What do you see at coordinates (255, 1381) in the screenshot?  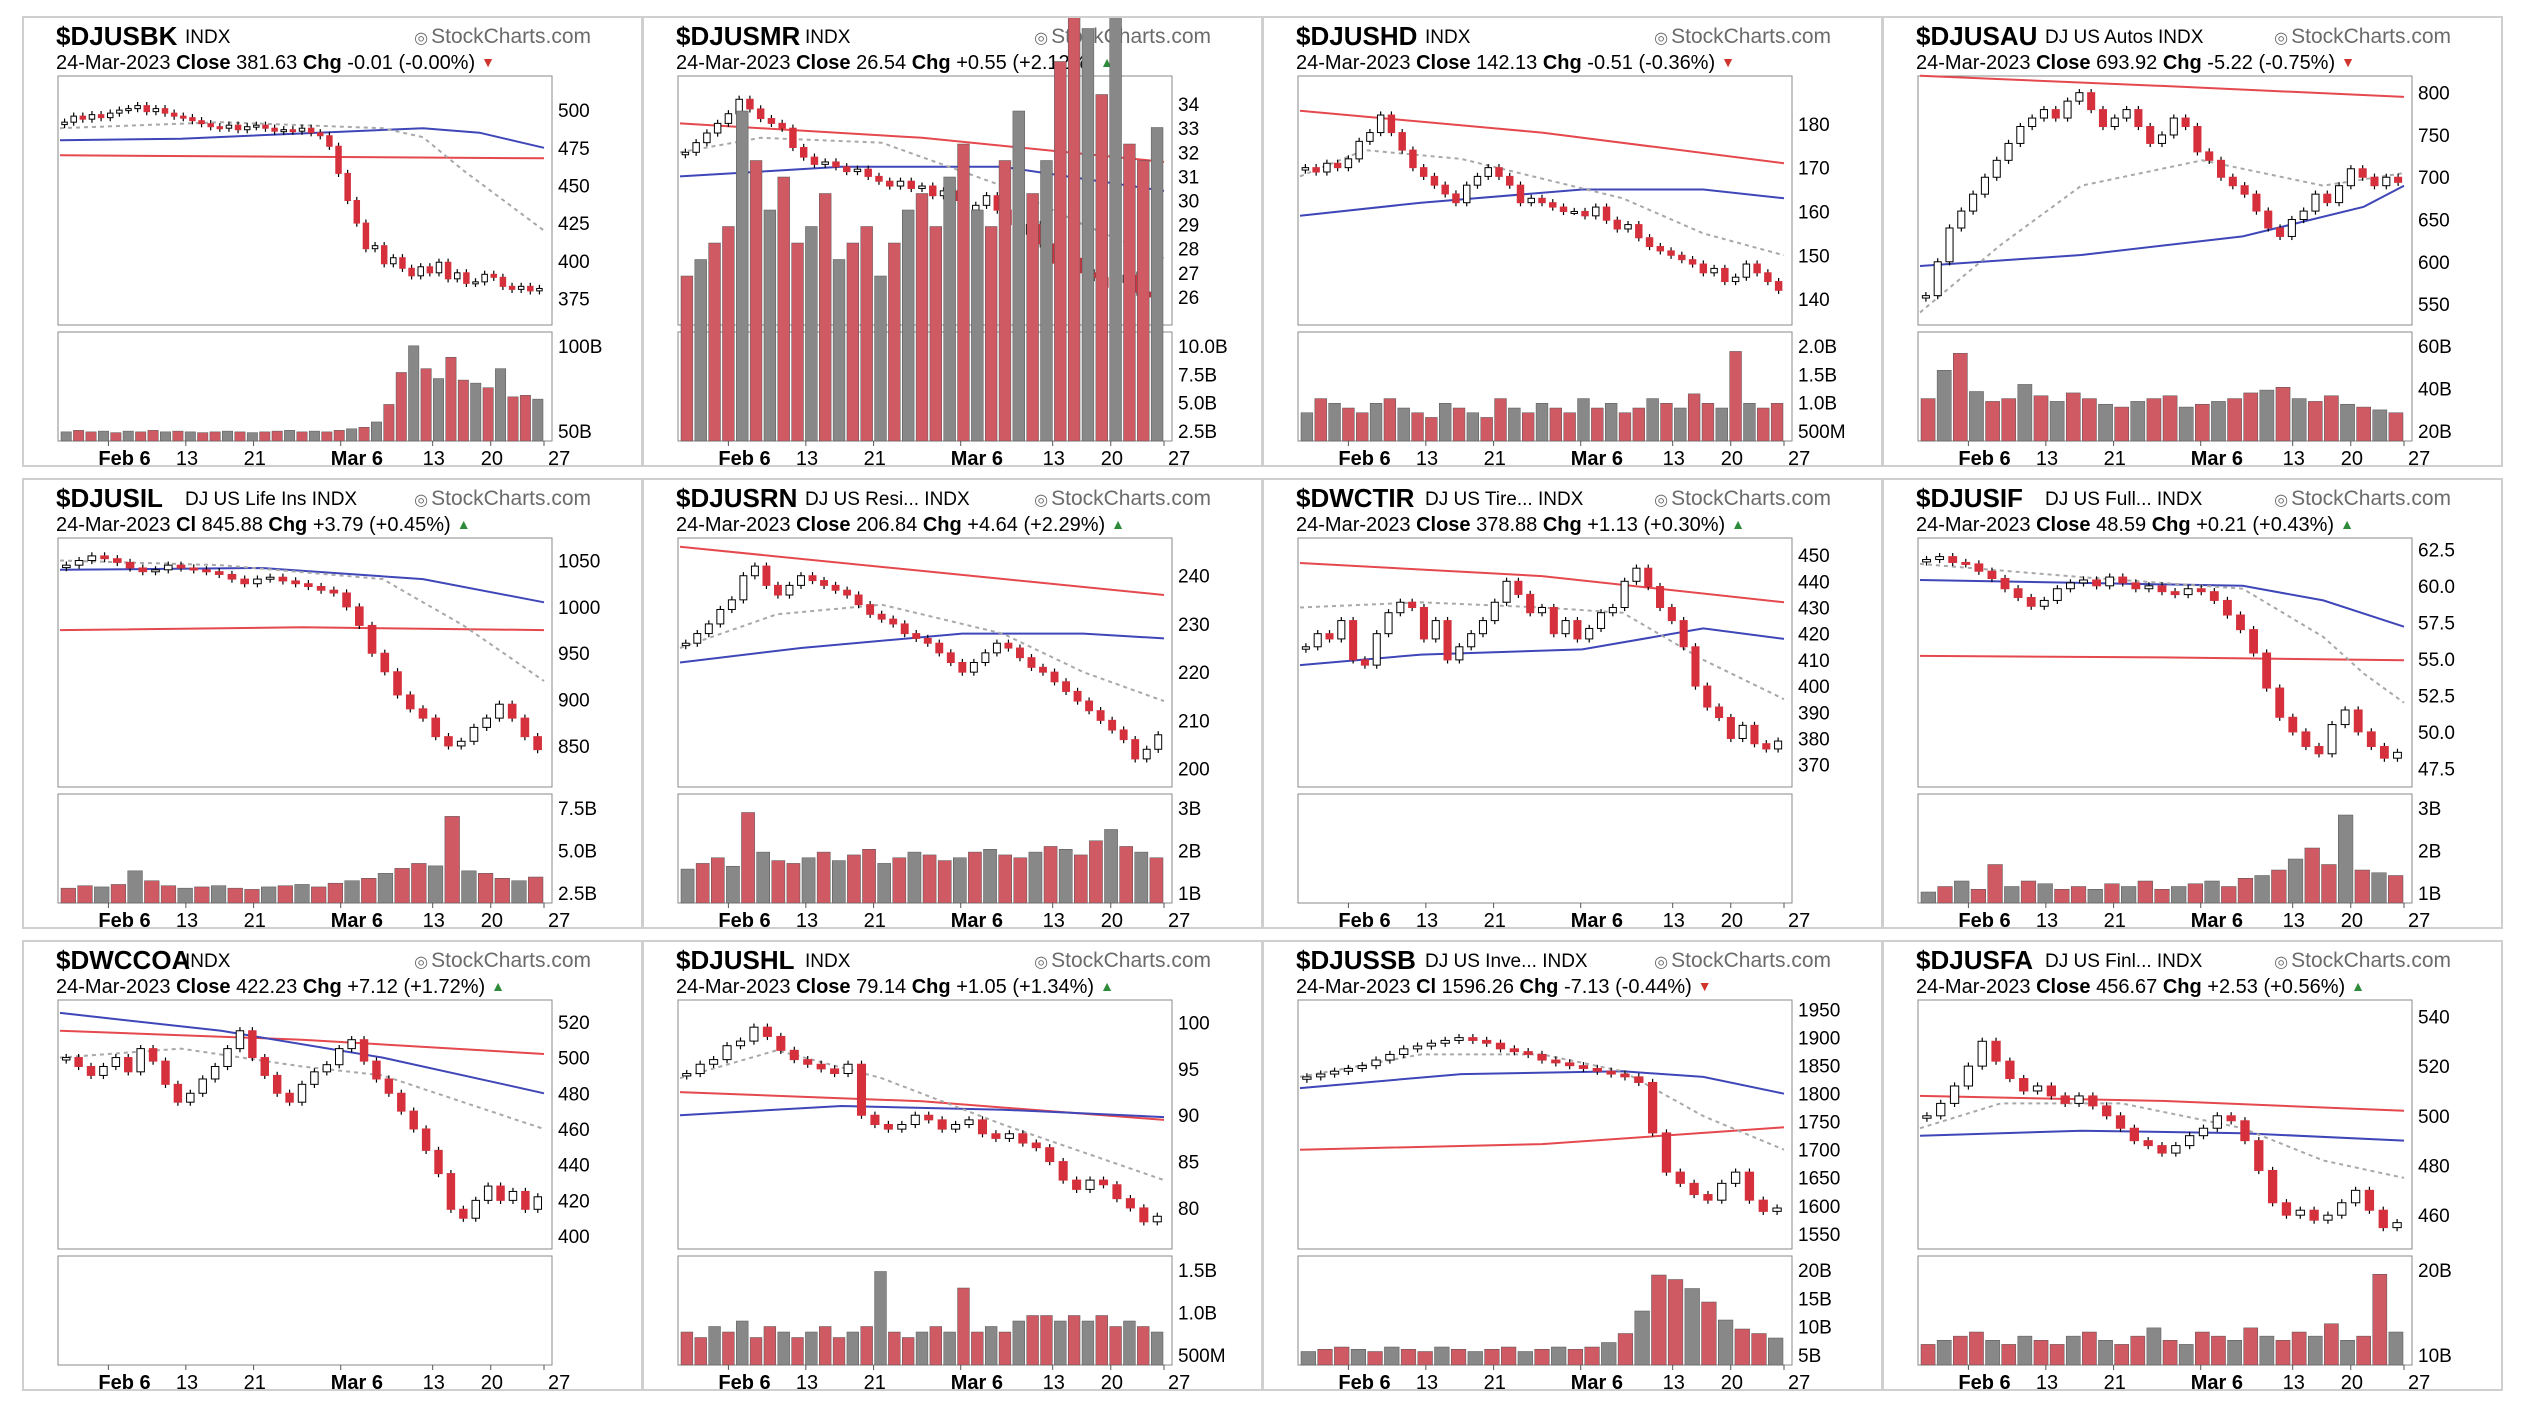 I see `x-tick-label: 21` at bounding box center [255, 1381].